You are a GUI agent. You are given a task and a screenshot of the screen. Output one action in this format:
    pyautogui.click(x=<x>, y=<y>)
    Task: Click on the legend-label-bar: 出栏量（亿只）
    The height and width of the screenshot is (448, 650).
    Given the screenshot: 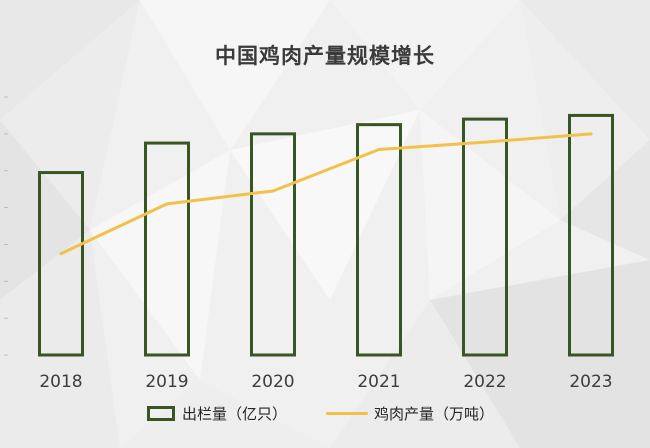 What is the action you would take?
    pyautogui.click(x=235, y=413)
    